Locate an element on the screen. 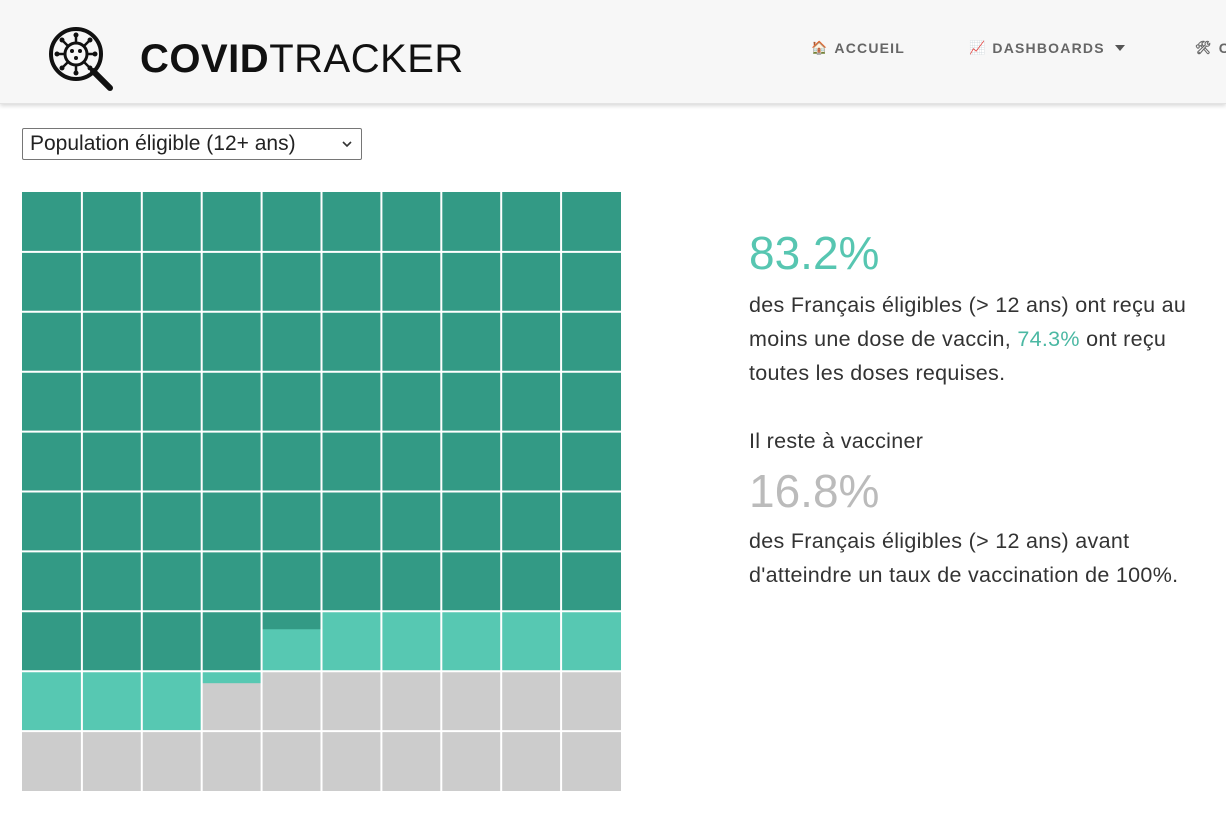  tools-icon: 🛠 is located at coordinates (1204, 47).